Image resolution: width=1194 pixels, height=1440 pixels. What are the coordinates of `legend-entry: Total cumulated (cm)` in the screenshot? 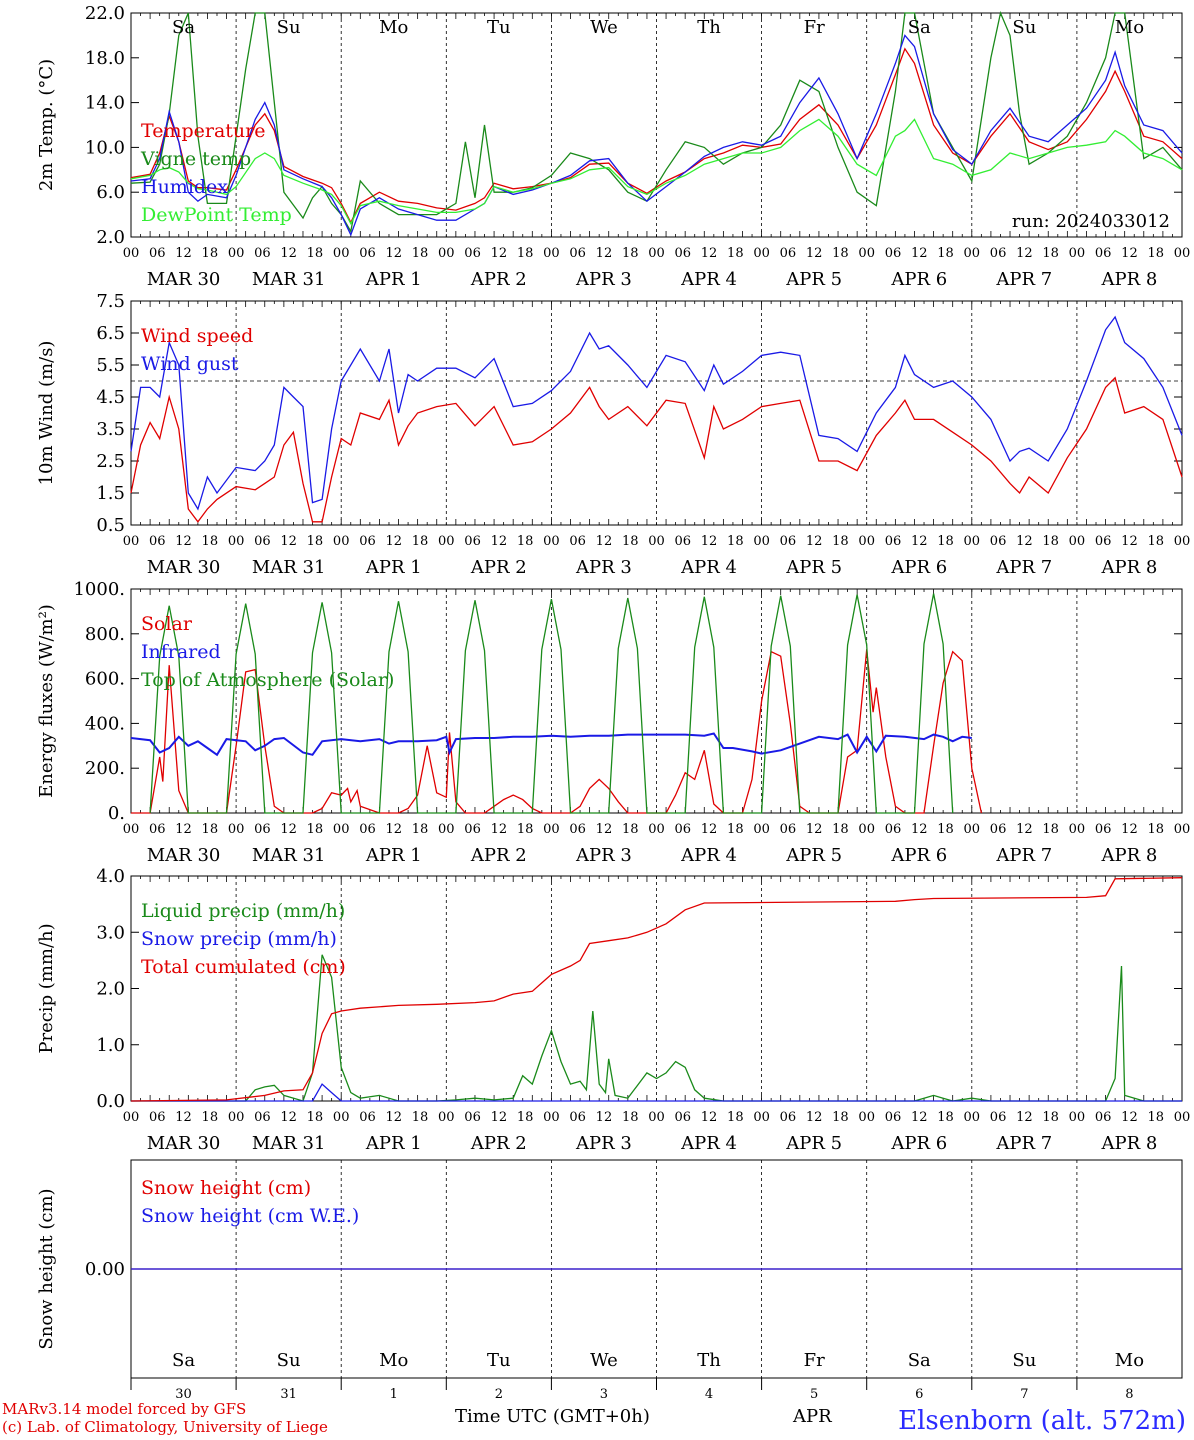 It's located at (243, 967).